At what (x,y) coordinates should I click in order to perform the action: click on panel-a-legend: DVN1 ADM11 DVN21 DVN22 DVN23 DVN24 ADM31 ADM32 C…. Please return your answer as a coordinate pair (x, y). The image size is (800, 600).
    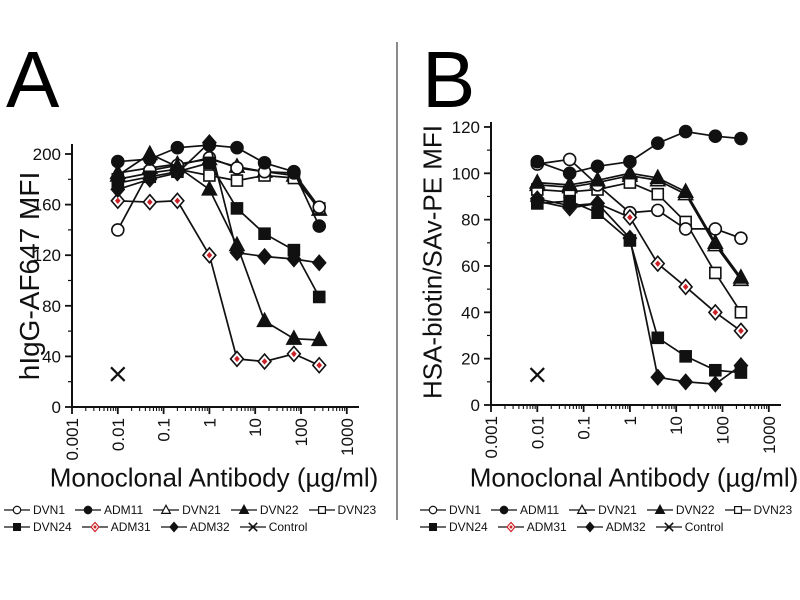
    Looking at the image, I should click on (200, 518).